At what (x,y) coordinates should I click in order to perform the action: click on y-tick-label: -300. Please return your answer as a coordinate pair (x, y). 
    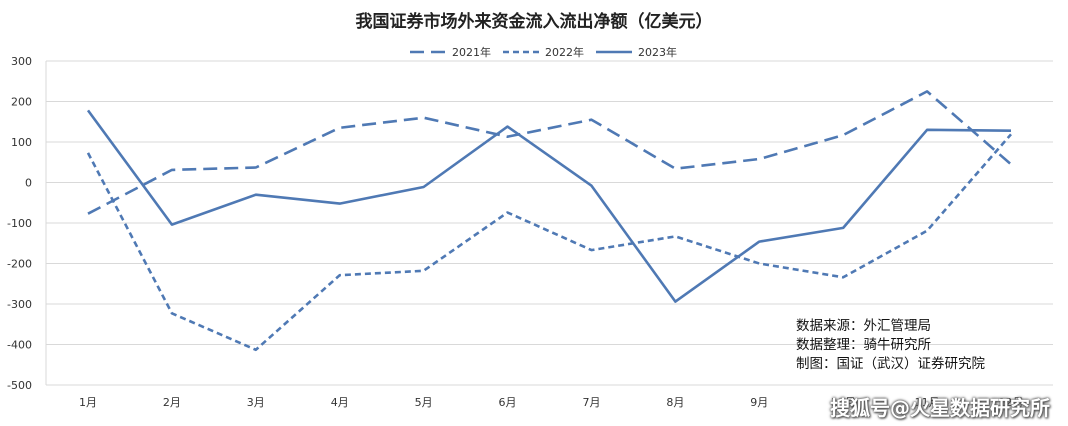
    Looking at the image, I should click on (19, 304).